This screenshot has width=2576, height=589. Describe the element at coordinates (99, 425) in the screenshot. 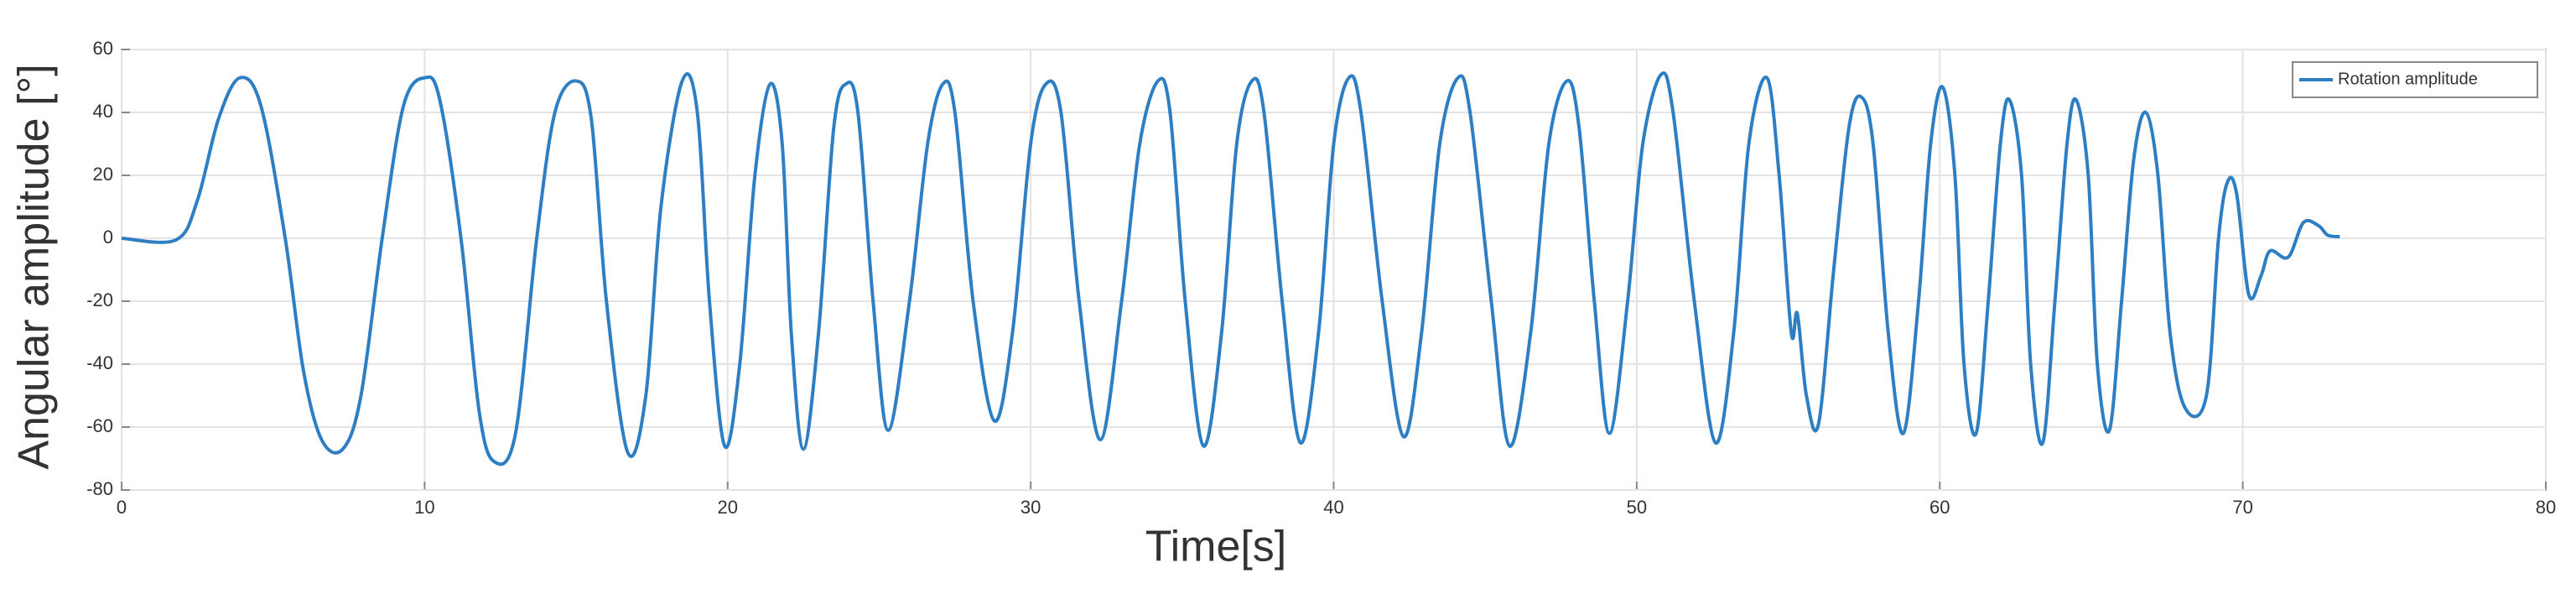

I see `y-tick-label: -60` at that location.